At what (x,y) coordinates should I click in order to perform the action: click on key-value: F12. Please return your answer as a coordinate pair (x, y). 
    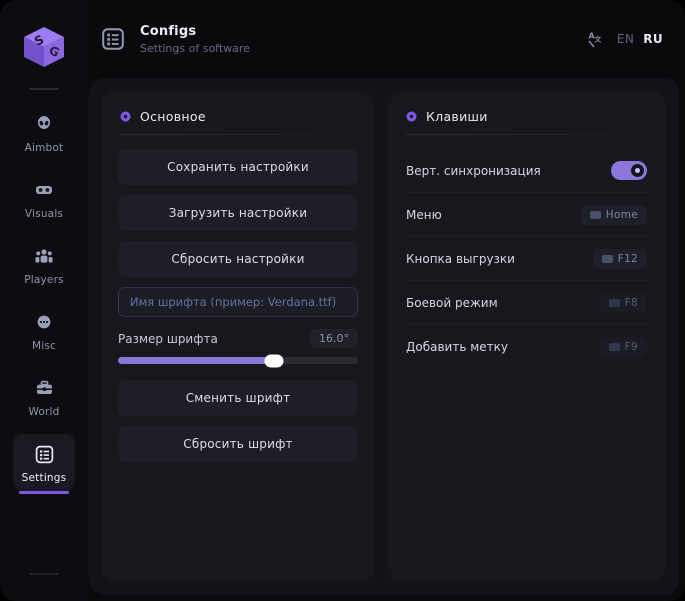
    Looking at the image, I should click on (627, 258).